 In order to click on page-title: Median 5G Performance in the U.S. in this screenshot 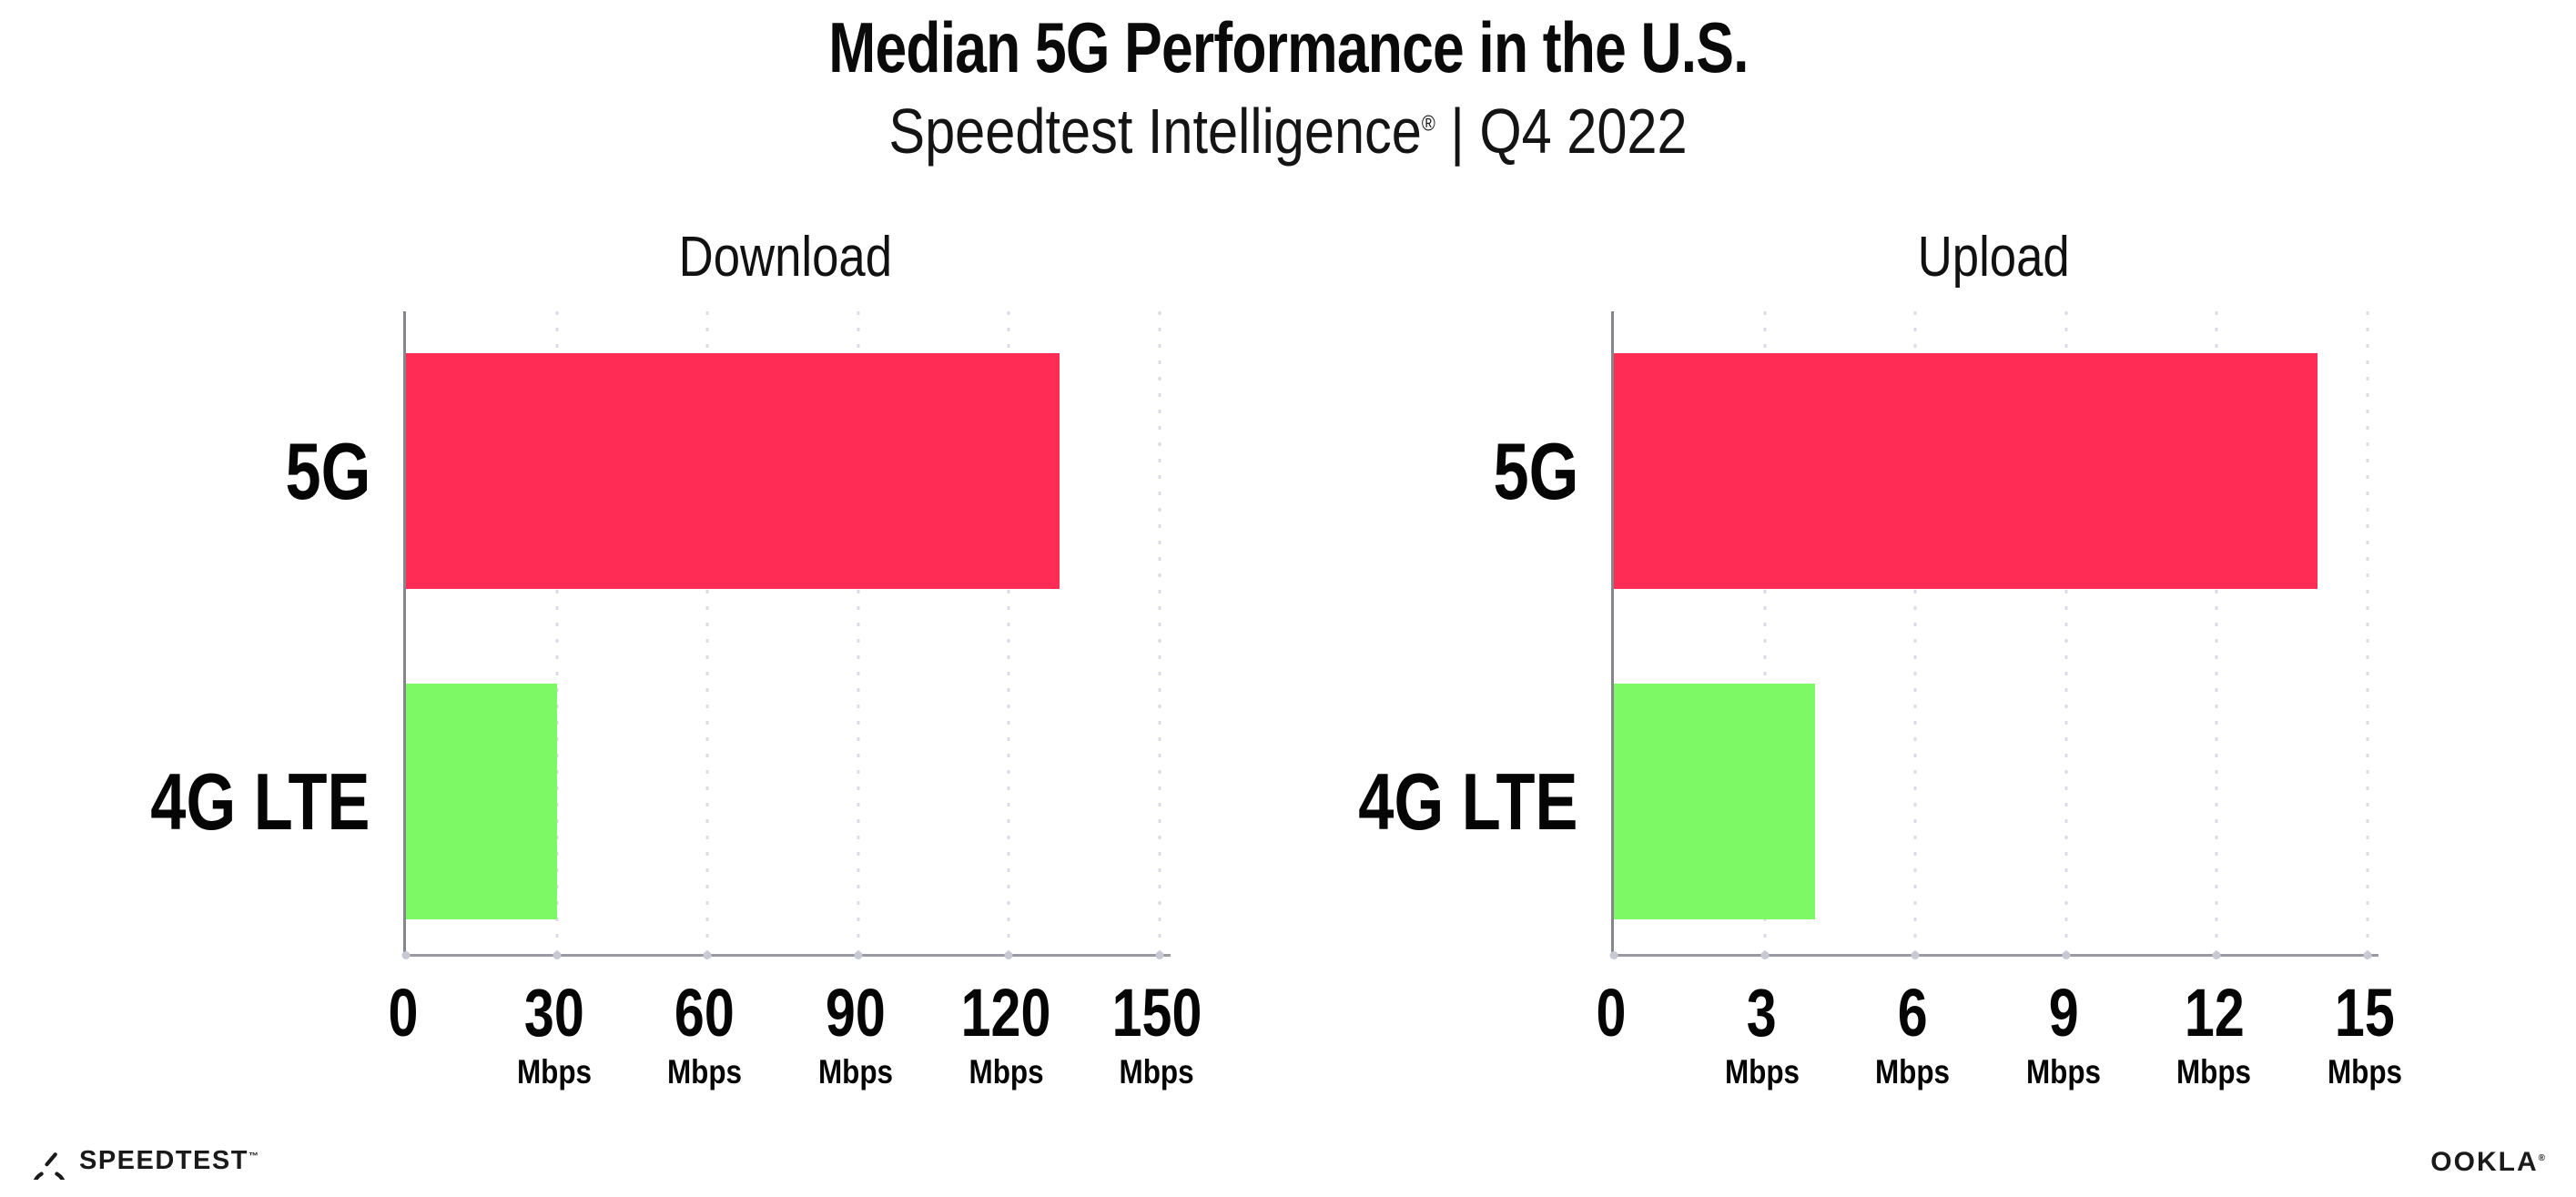, I will do `click(1288, 48)`.